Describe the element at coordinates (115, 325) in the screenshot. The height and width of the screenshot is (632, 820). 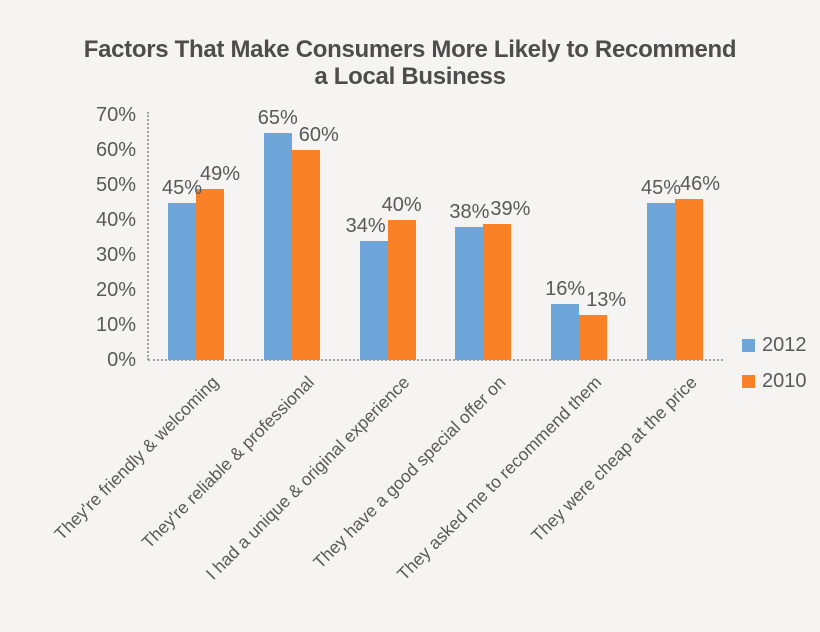
I see `y-tick-label: 10%` at that location.